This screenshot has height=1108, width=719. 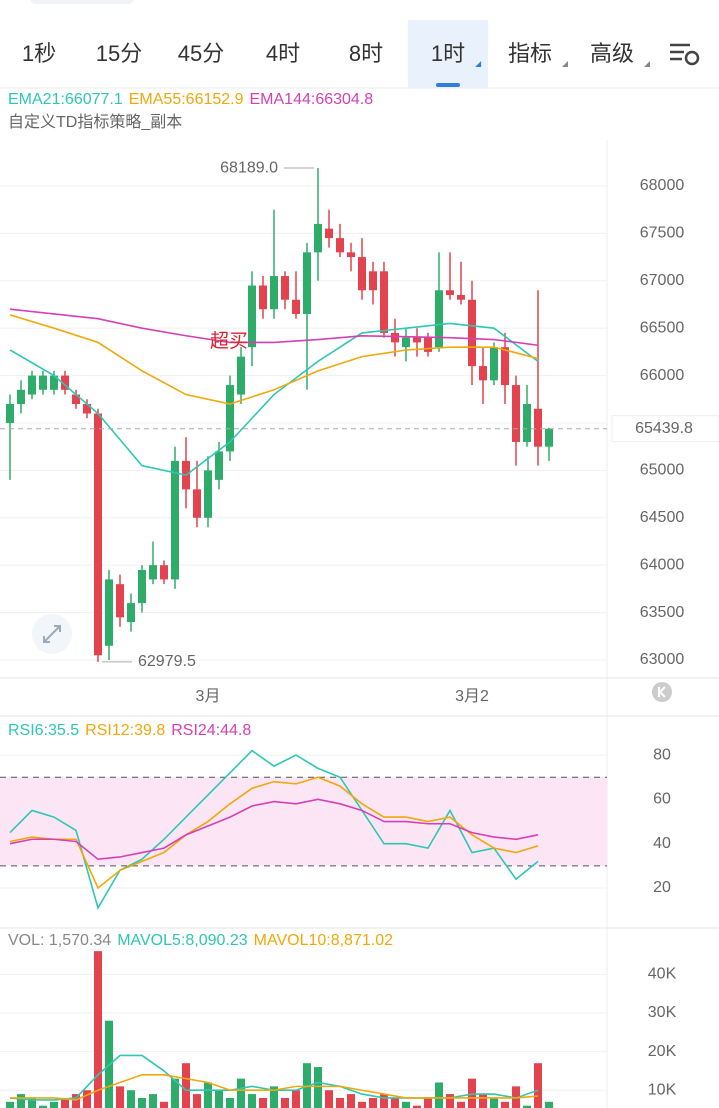 I want to click on tab: 45分, so click(x=201, y=53).